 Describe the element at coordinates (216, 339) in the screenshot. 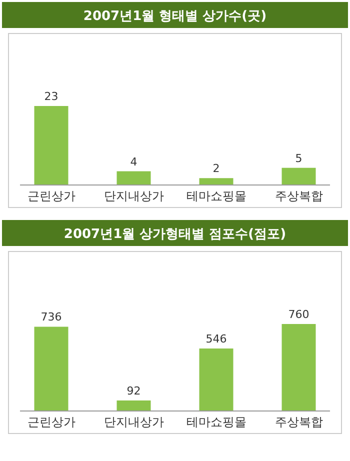

I see `data-label: 546` at that location.